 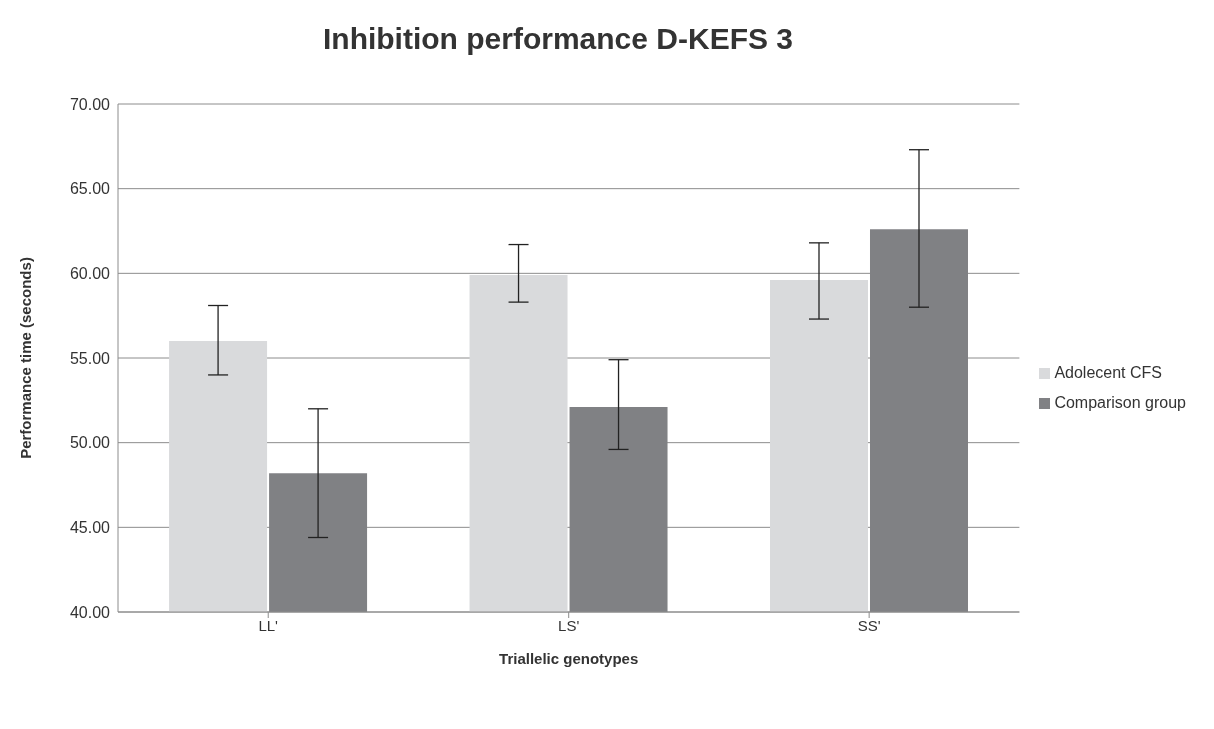 What do you see at coordinates (90, 528) in the screenshot?
I see `y-tick-label: 45.00` at bounding box center [90, 528].